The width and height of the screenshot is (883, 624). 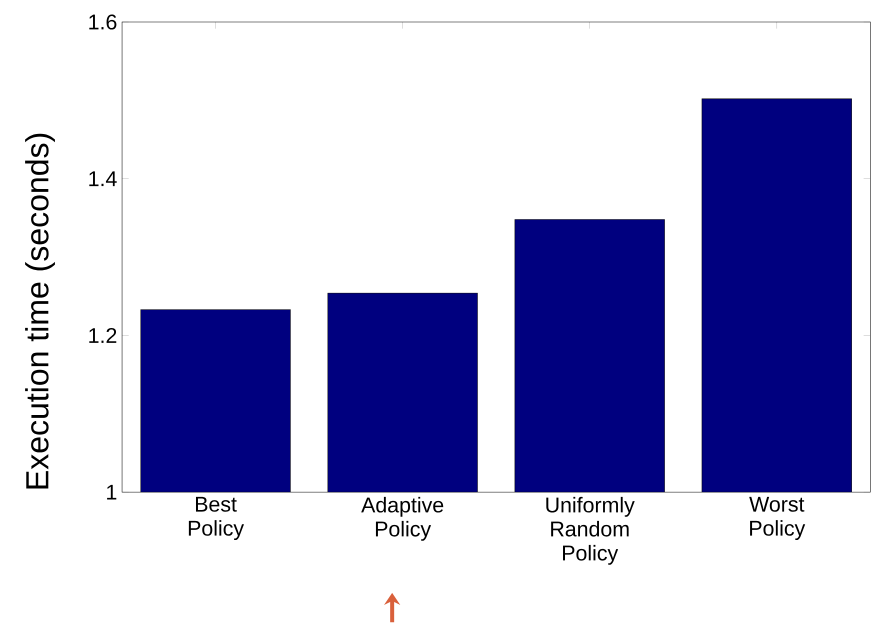 I want to click on y-axis-title: Execution time (seconds), so click(x=40, y=311).